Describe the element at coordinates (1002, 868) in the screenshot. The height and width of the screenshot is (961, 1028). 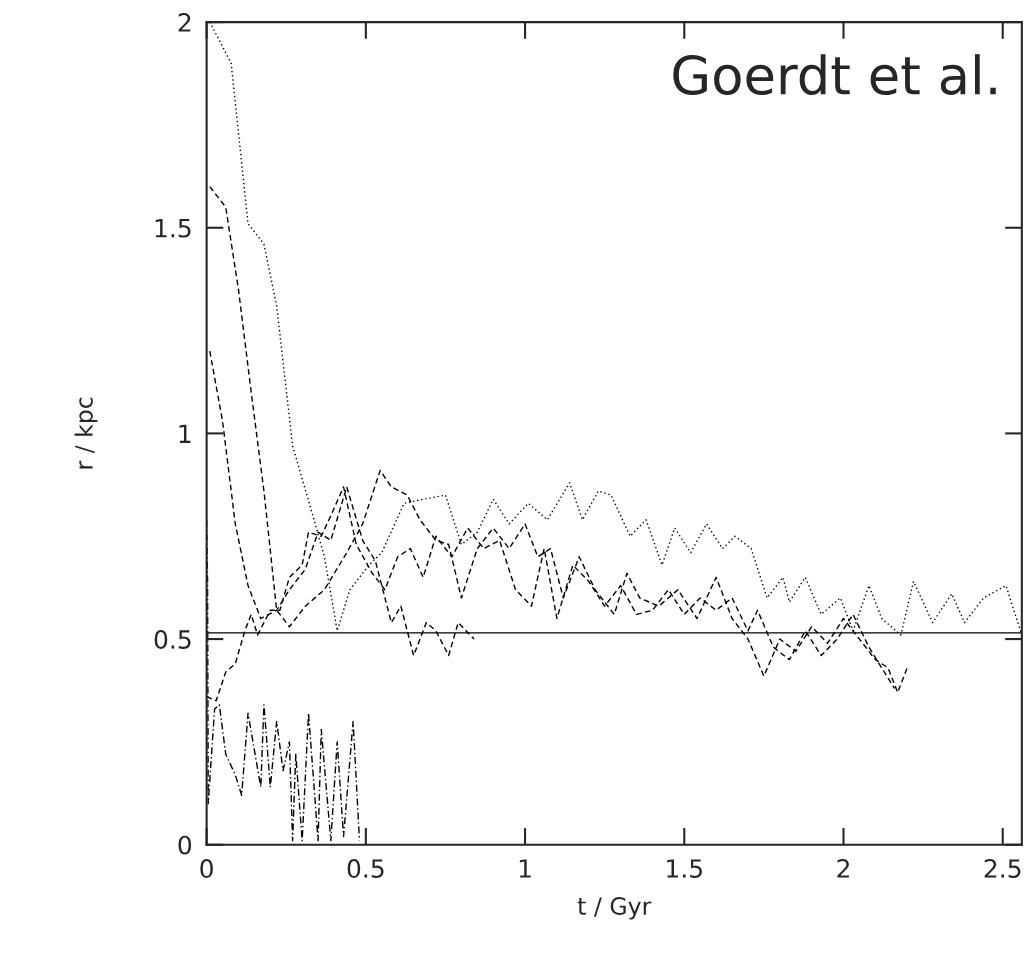
I see `x-tick-label: 2.5` at that location.